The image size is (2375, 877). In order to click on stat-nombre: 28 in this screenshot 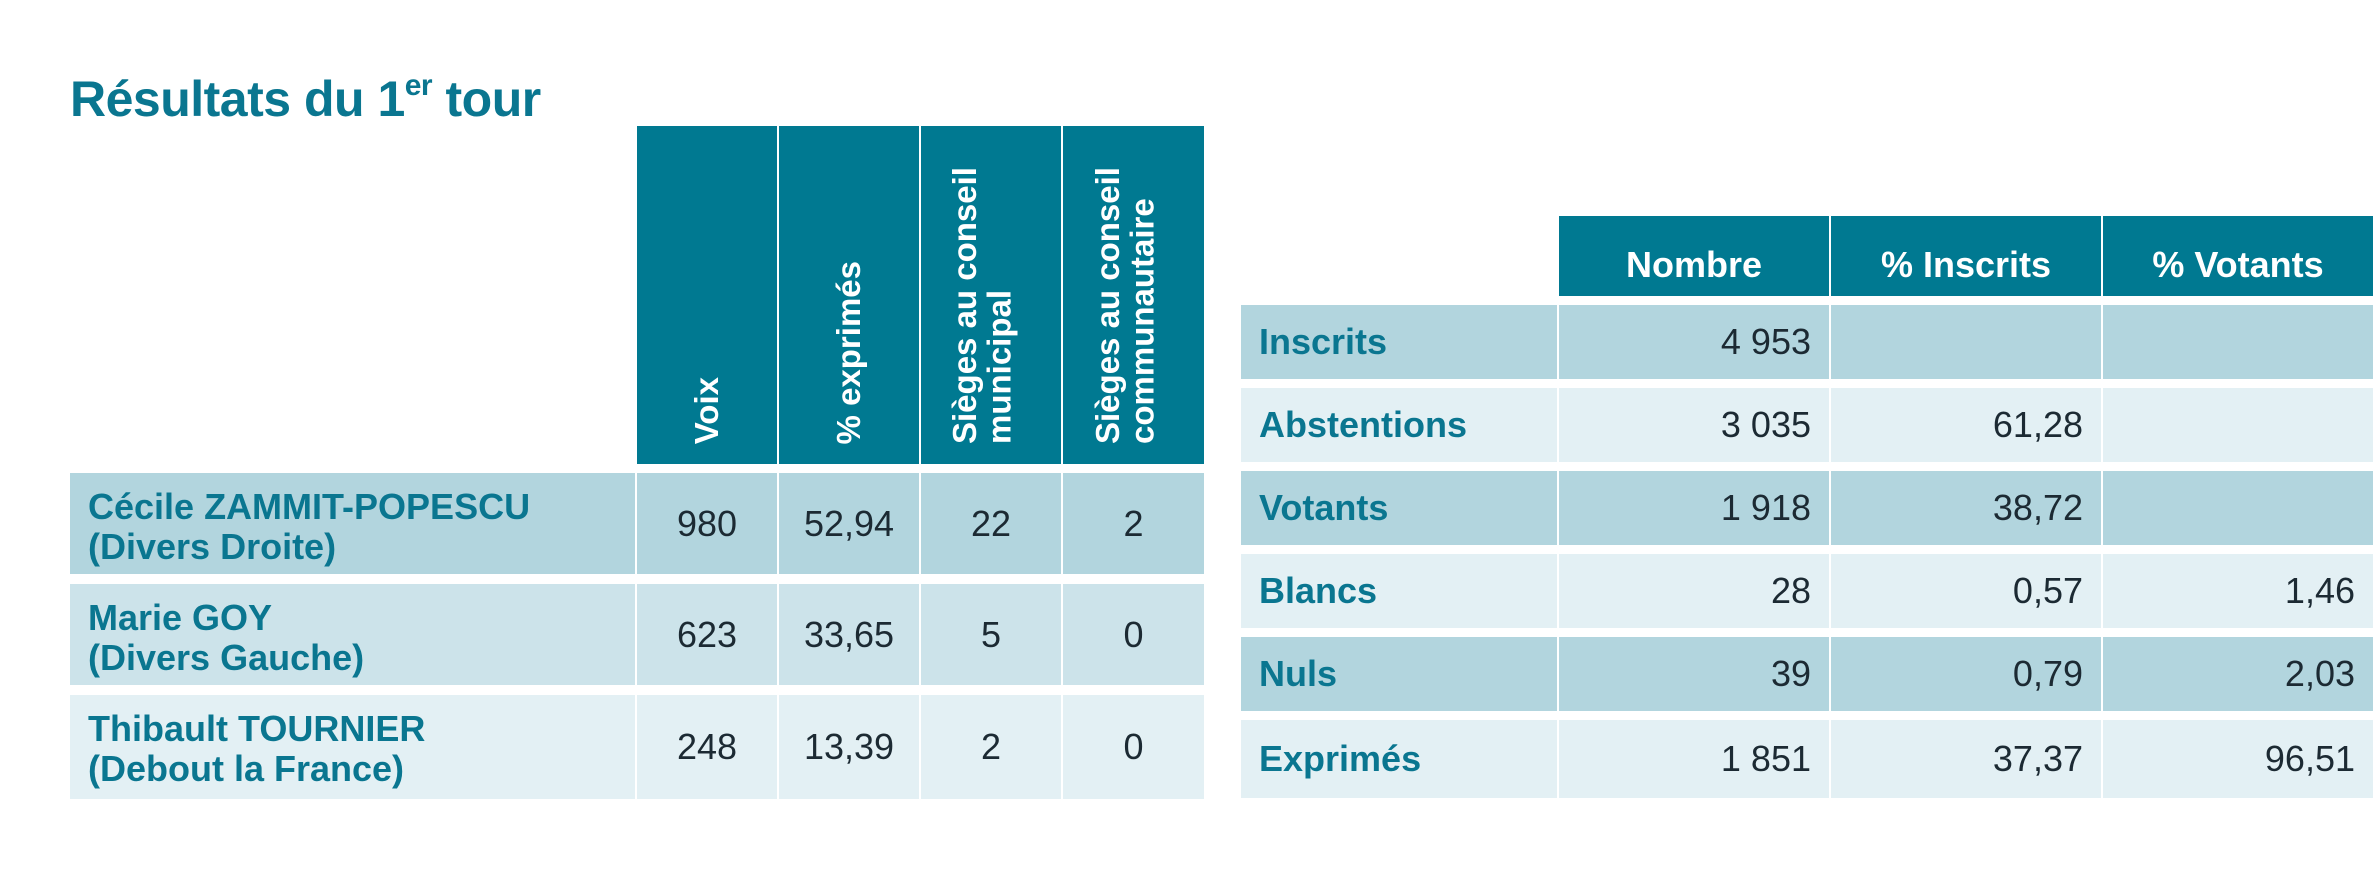, I will do `click(1694, 591)`.